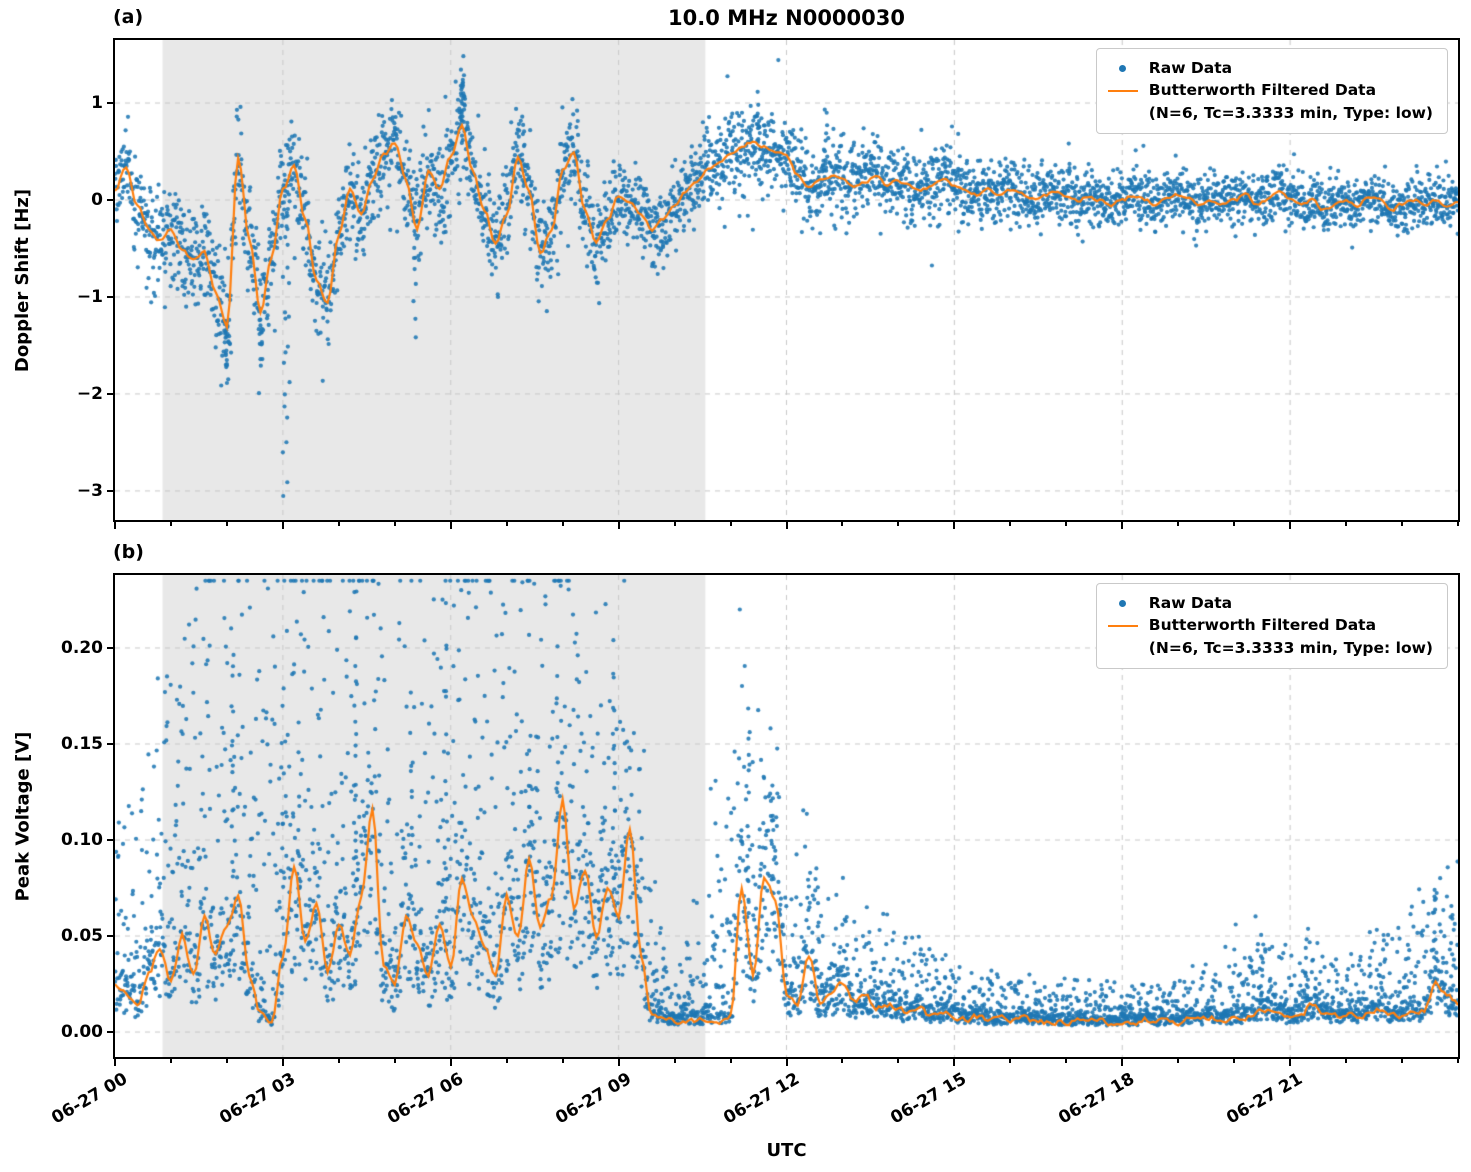  I want to click on x-tick-label: 06-27 15, so click(929, 1099).